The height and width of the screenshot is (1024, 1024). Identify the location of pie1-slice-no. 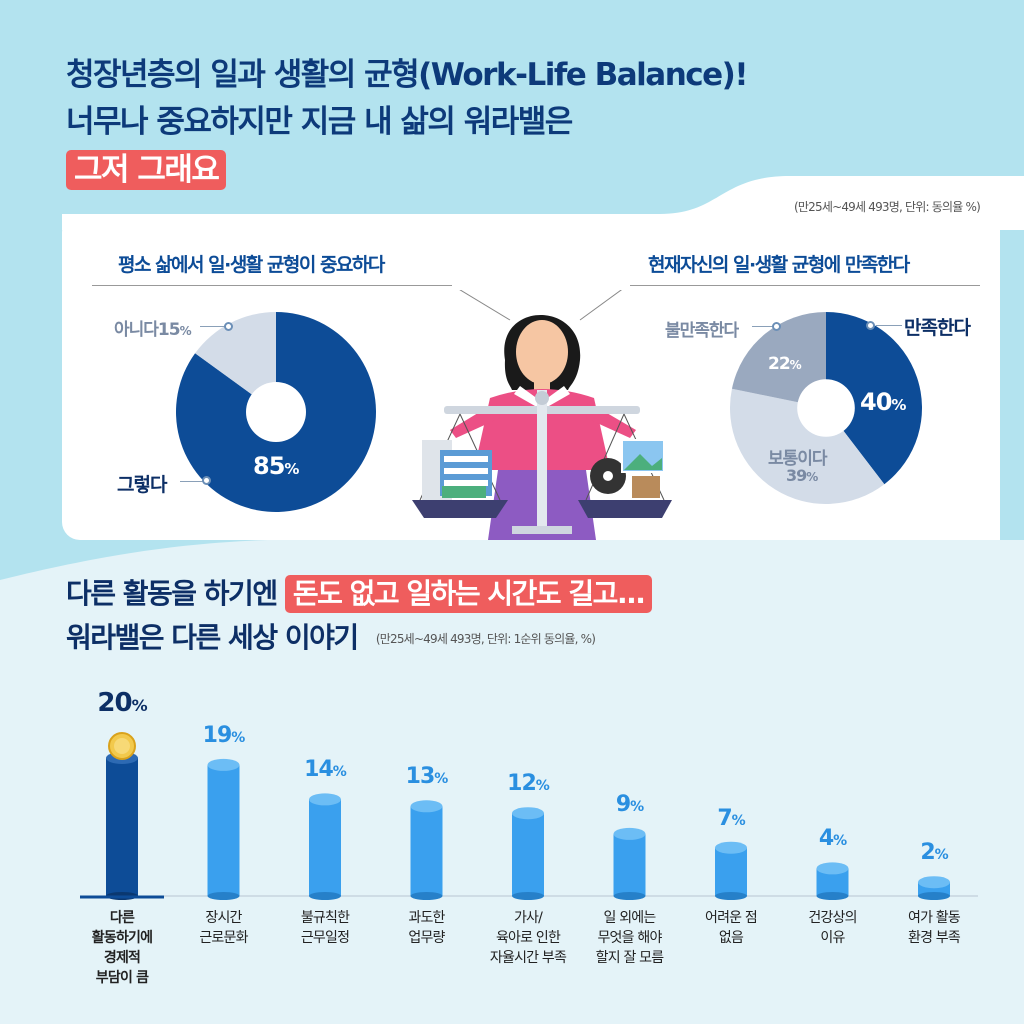
(235, 362).